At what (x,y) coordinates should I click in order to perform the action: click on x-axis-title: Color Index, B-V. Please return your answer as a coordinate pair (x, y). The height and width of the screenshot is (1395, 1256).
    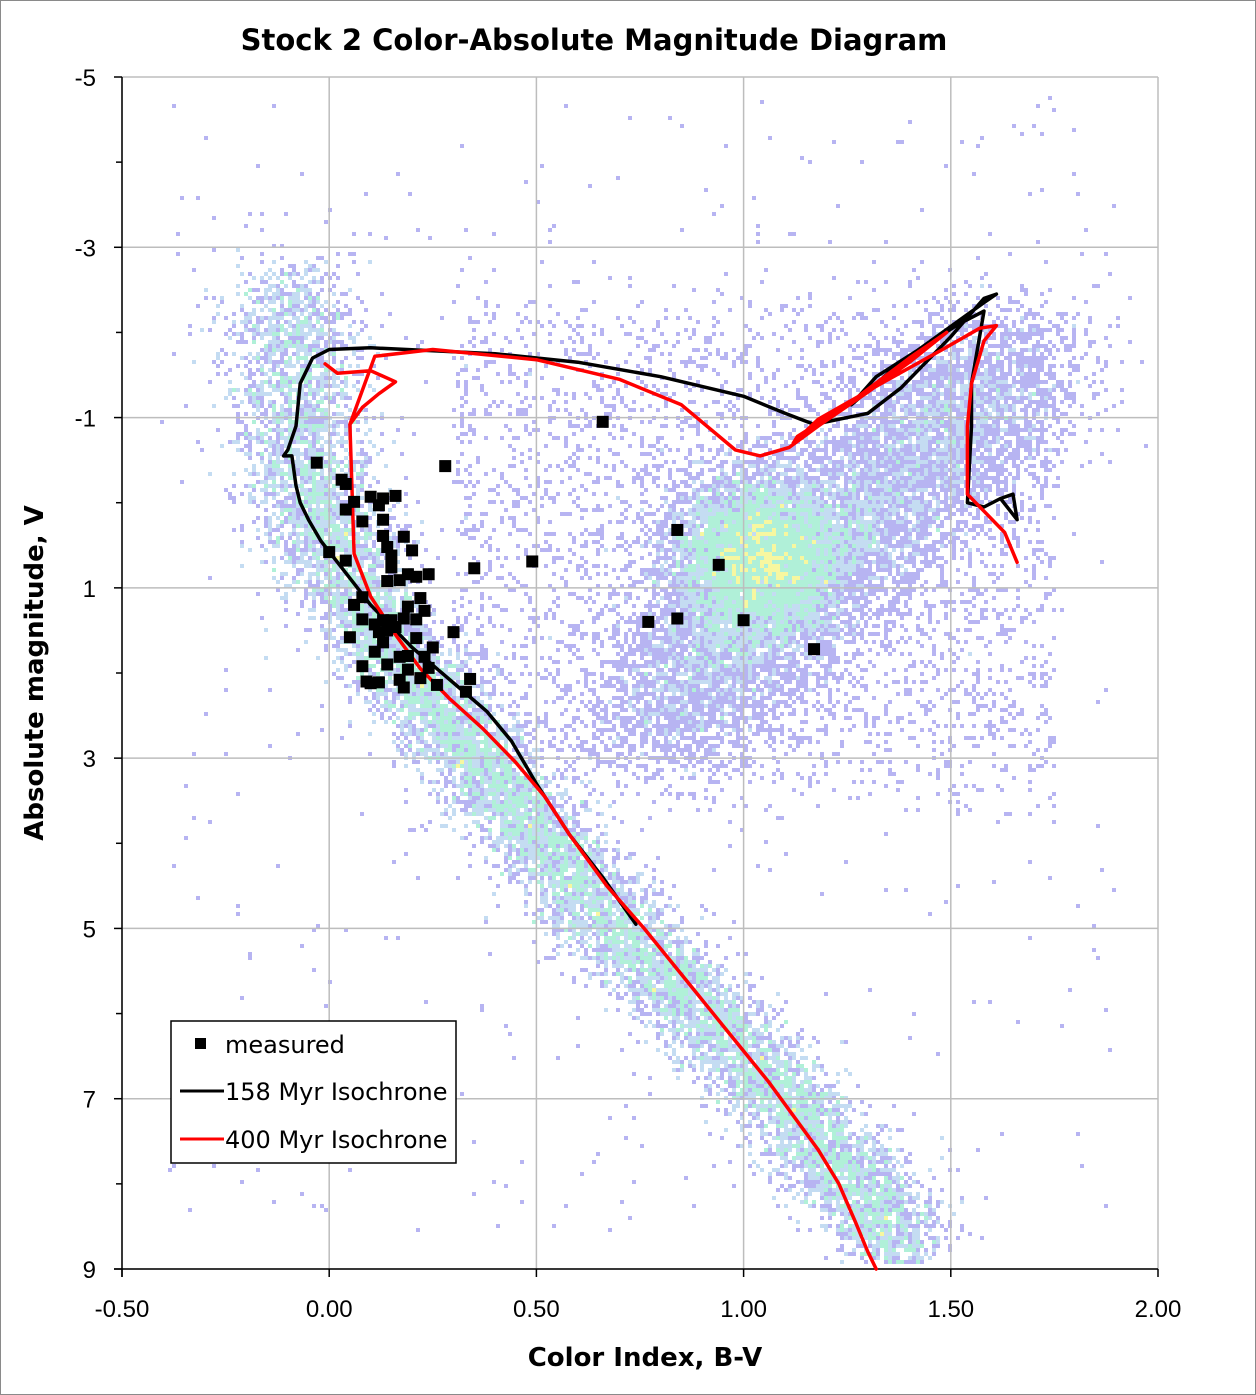
    Looking at the image, I should click on (645, 1358).